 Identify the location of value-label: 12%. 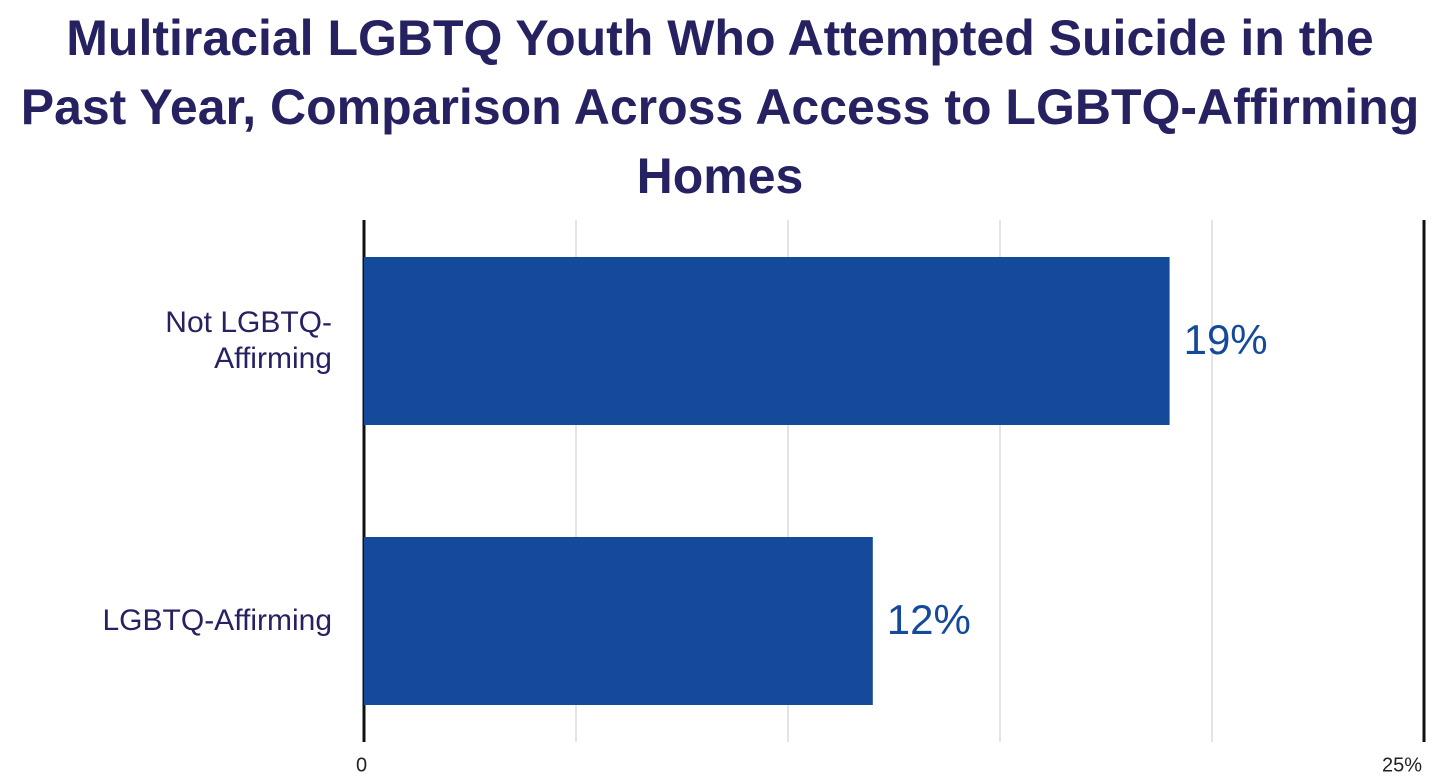
(929, 619).